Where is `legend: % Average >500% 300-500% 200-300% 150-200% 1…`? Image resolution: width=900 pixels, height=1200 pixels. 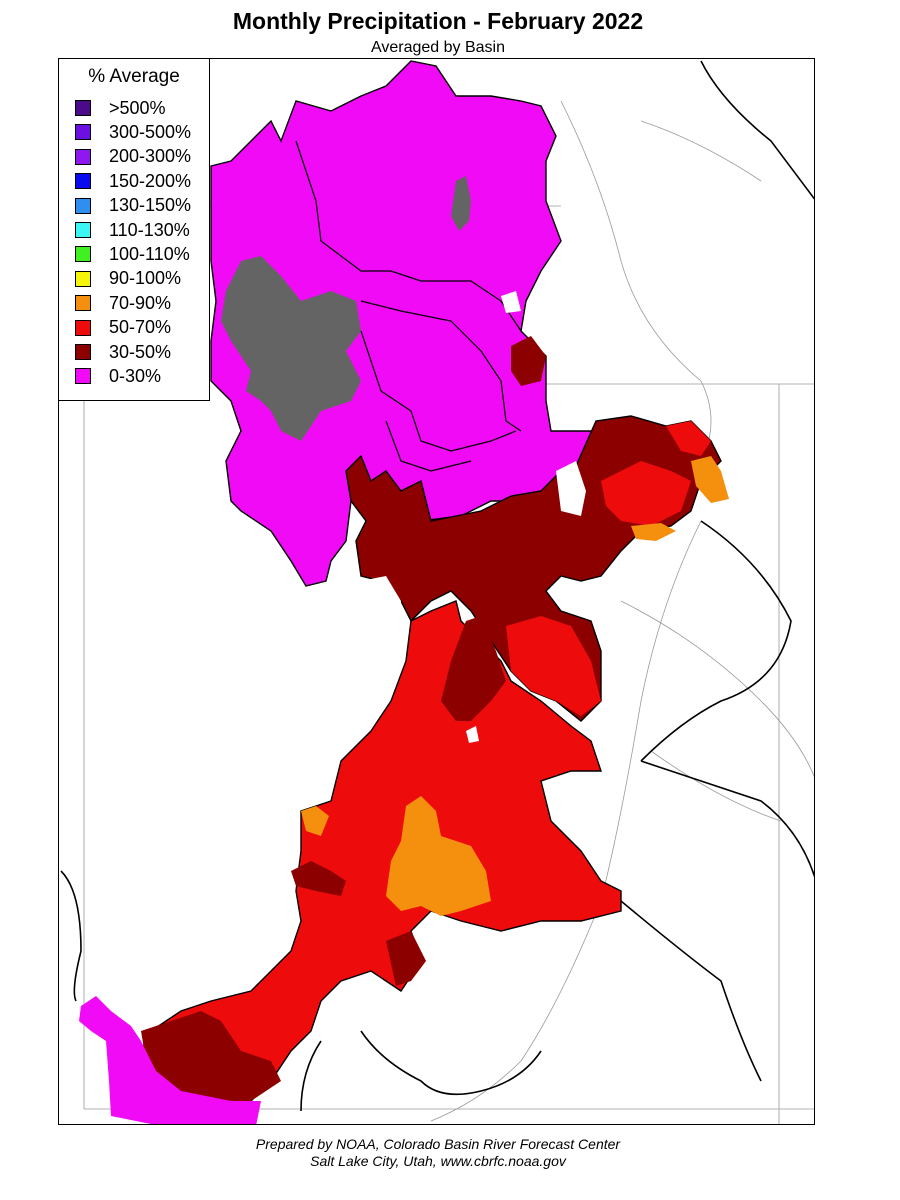 legend: % Average >500% 300-500% 200-300% 150-200% 1… is located at coordinates (134, 229).